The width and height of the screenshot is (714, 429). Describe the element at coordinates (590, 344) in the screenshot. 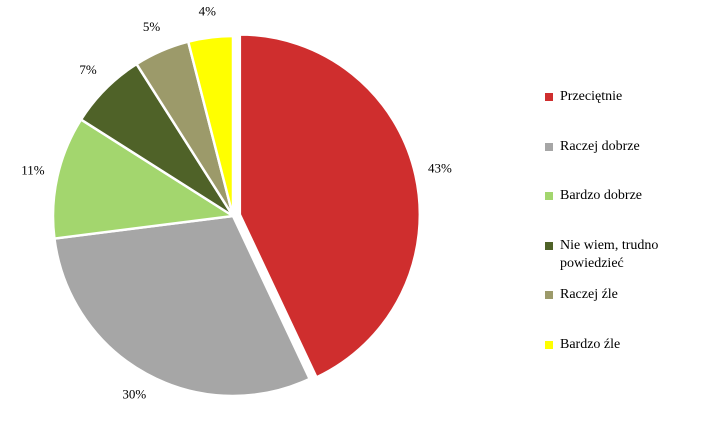

I see `legend-label: Bardzo źle` at that location.